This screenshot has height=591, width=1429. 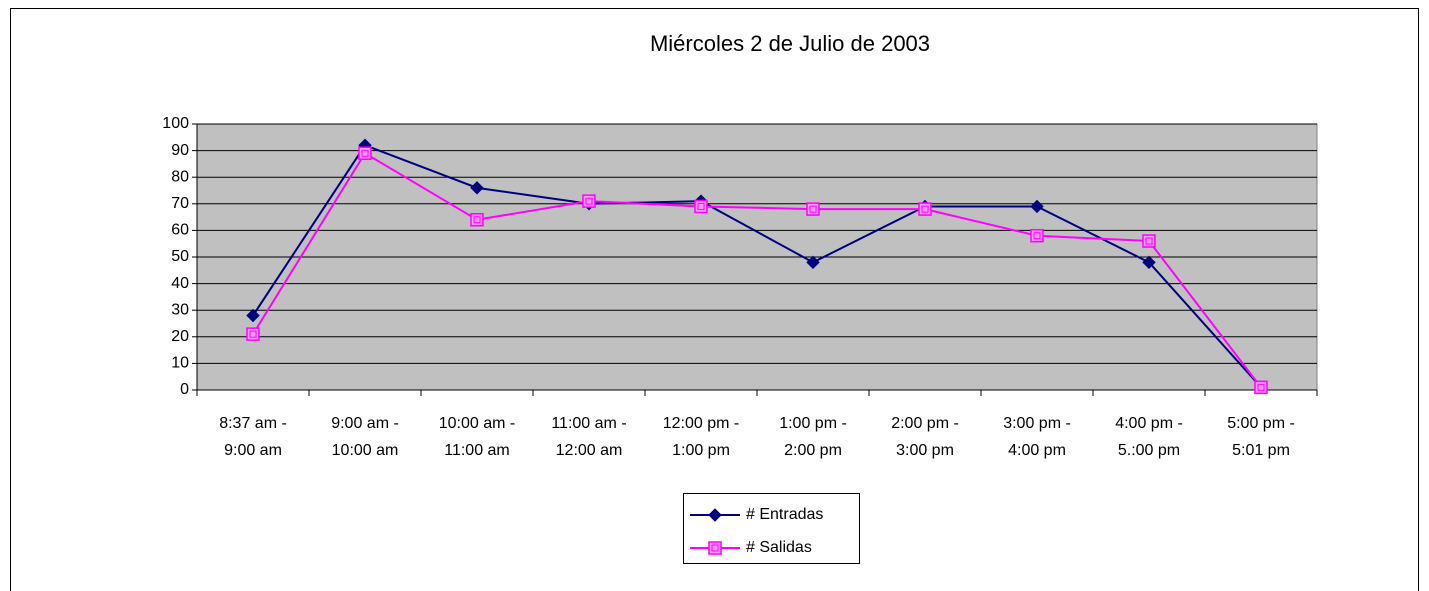 I want to click on x-tick-label: 9:00 am -, so click(x=365, y=423).